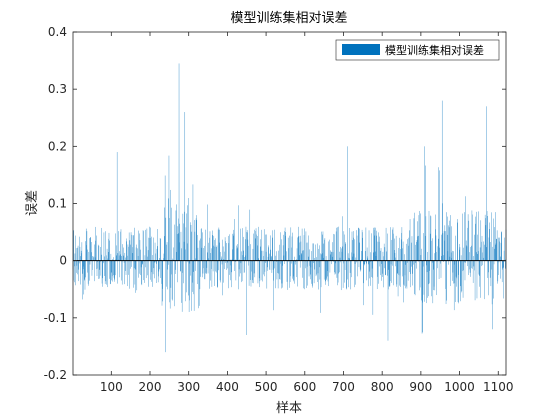 The width and height of the screenshot is (560, 420). I want to click on chart-title: 模型训练集相对误差, so click(288, 18).